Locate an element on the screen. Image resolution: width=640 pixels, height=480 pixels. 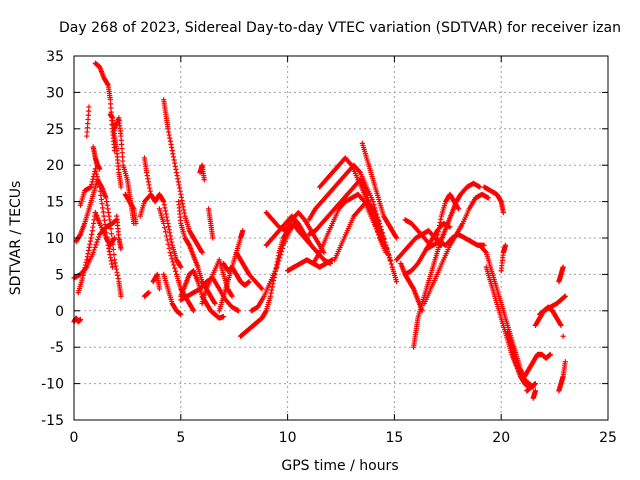
y-tick-label: 15 is located at coordinates (55, 203).